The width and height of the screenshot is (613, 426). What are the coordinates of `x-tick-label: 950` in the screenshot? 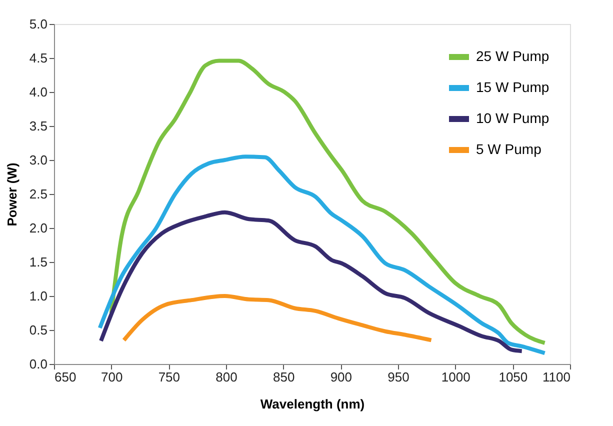 It's located at (399, 377).